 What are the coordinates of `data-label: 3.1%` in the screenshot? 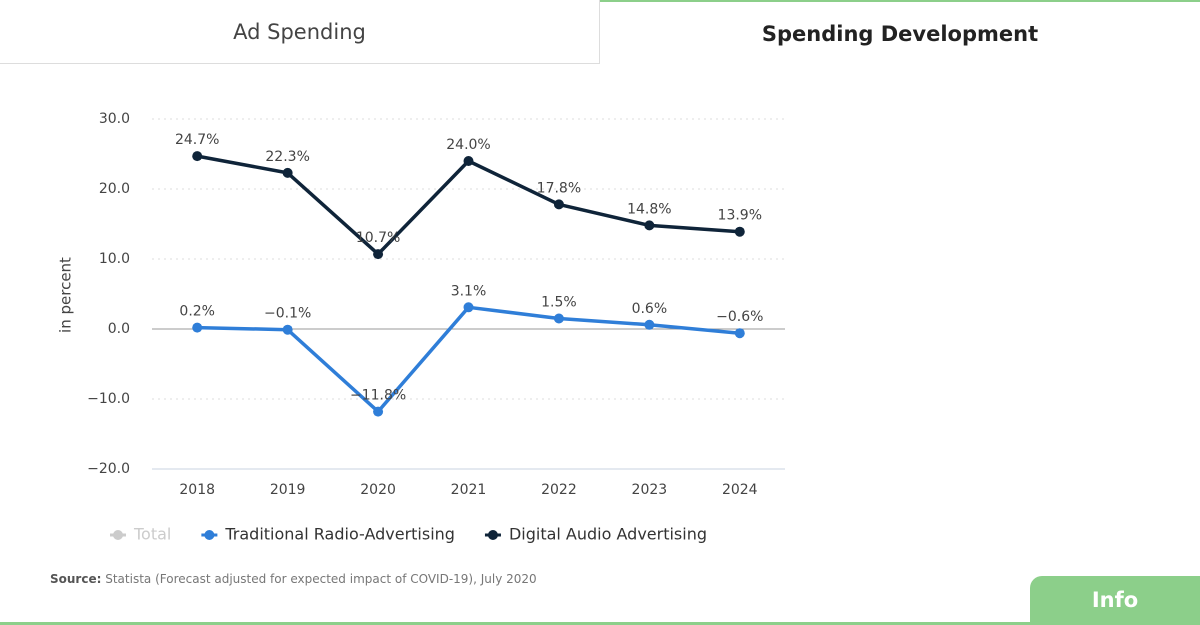 It's located at (469, 291).